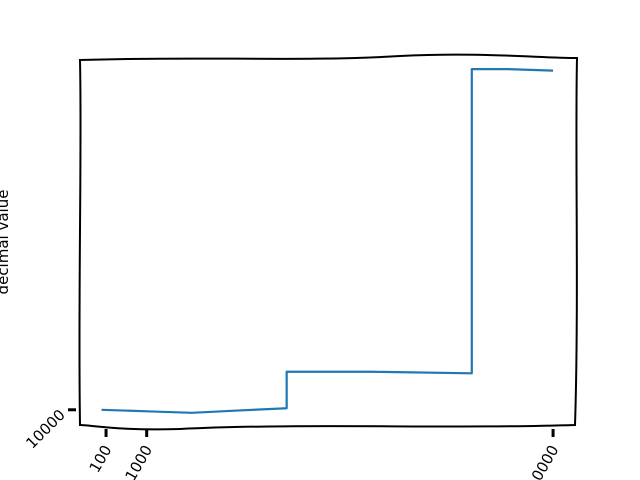 This screenshot has width=640, height=480. What do you see at coordinates (138, 461) in the screenshot?
I see `x-tick-label: 1000` at bounding box center [138, 461].